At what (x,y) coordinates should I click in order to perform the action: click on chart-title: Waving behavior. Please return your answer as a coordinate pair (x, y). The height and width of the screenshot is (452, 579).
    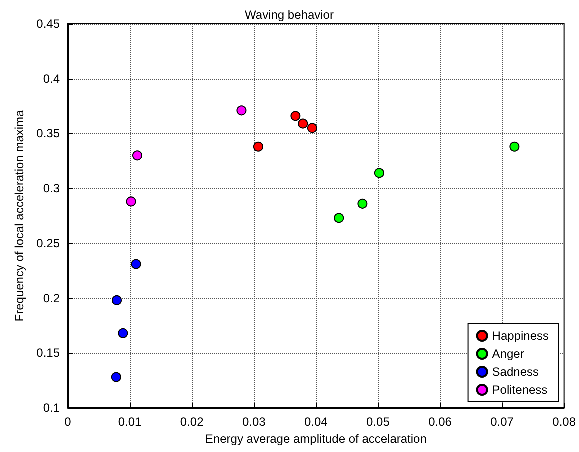
    Looking at the image, I should click on (289, 15).